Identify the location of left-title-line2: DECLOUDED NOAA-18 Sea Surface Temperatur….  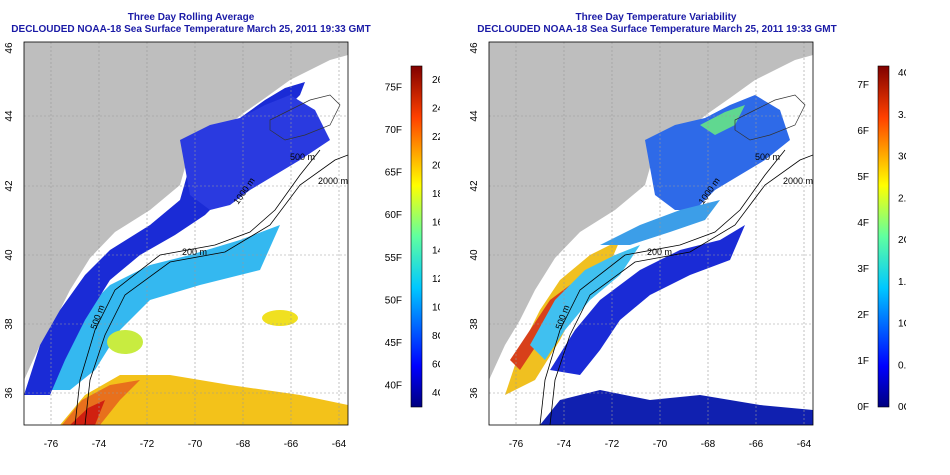
(191, 29).